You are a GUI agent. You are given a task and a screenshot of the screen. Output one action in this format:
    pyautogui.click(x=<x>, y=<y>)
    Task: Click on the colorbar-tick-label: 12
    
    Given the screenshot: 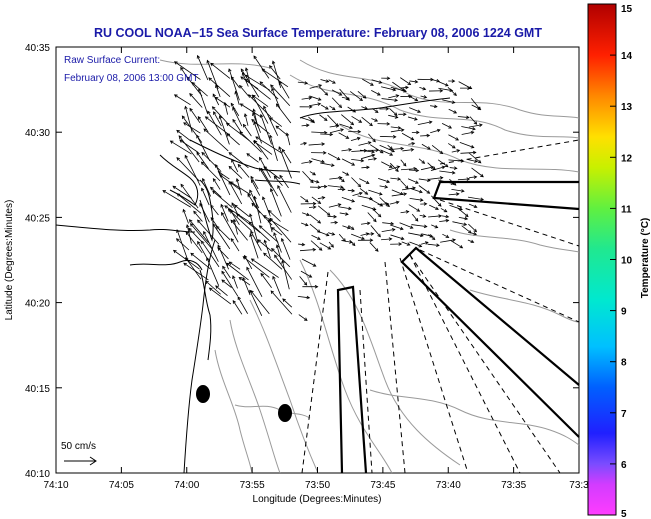 What is the action you would take?
    pyautogui.click(x=627, y=158)
    